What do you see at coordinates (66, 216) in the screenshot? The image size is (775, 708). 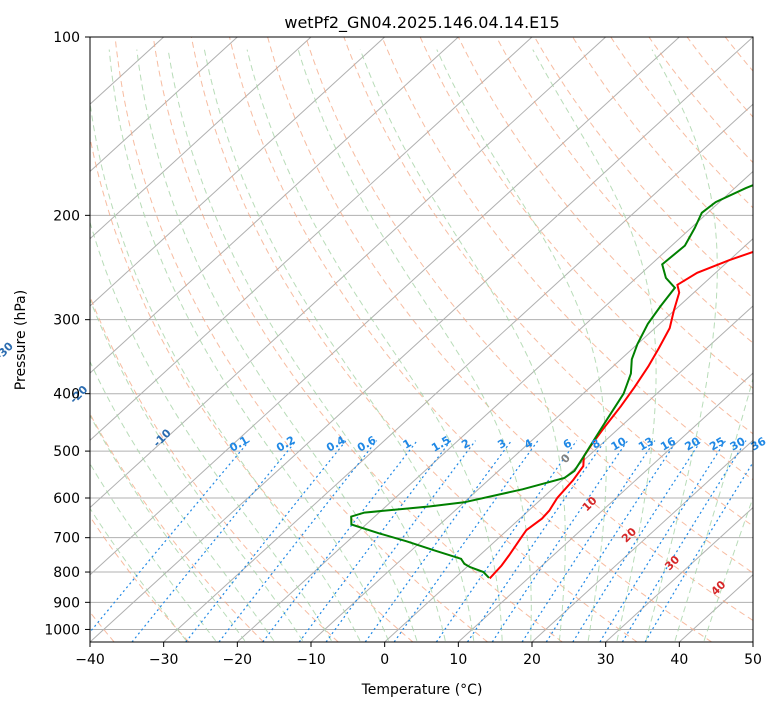 I see `y-tick-label: 200` at bounding box center [66, 216].